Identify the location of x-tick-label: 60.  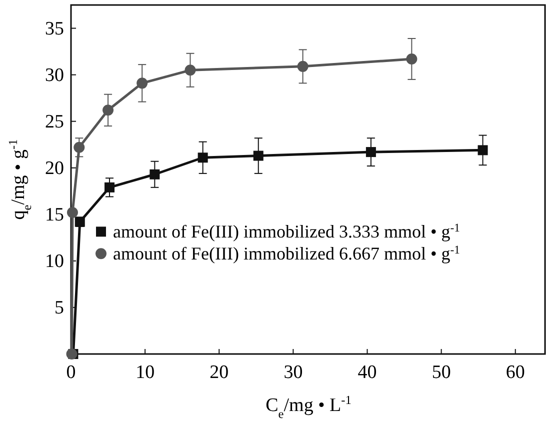
(515, 372).